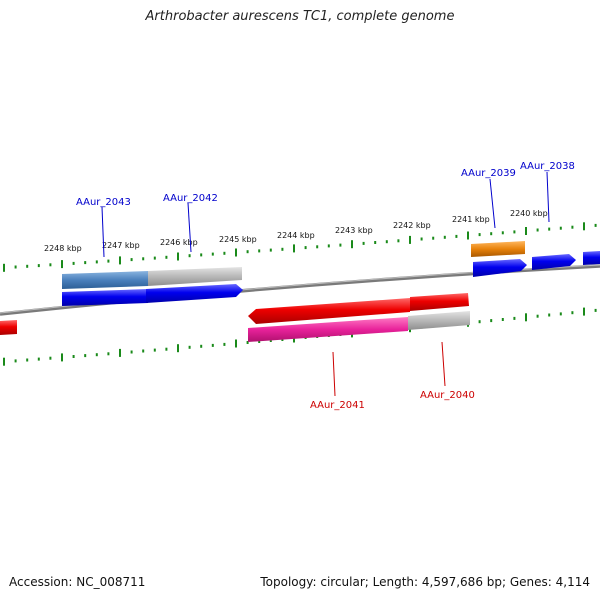 The image size is (600, 600). I want to click on label-aaur-2039: AAur_2039, so click(488, 173).